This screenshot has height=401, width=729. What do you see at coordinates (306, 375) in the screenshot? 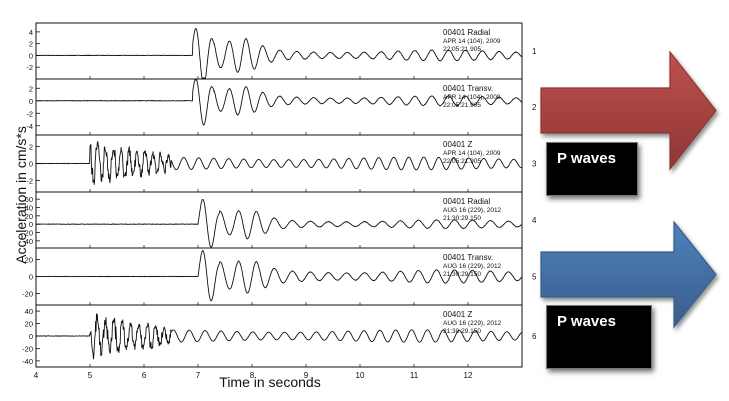
I see `x-tick-label: 9` at bounding box center [306, 375].